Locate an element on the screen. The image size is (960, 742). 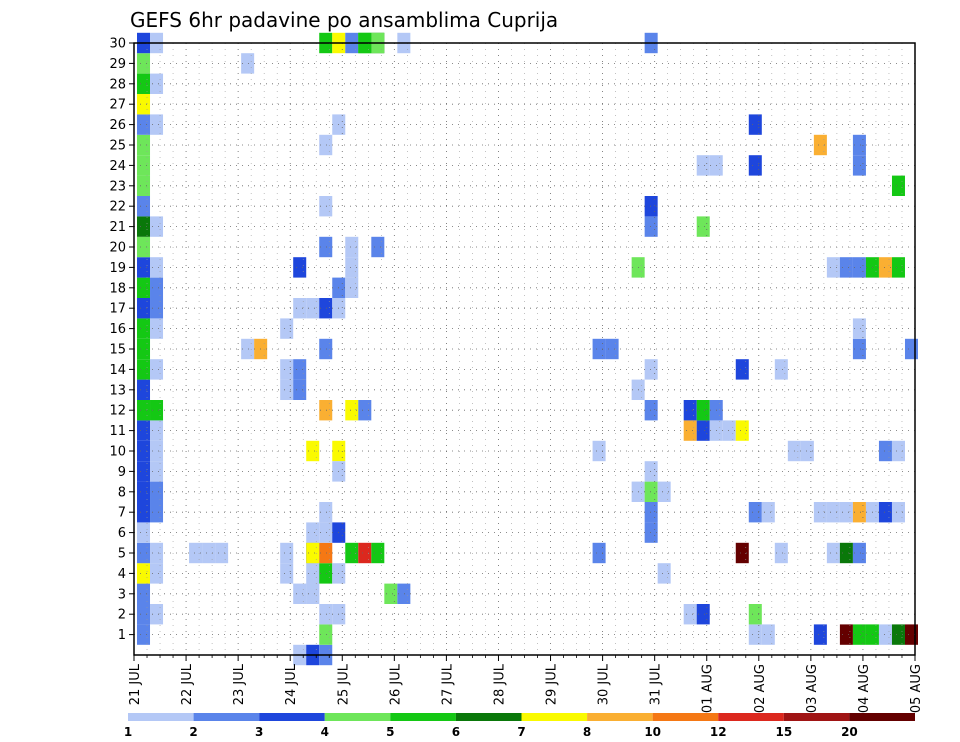
y-tick-label: 30 is located at coordinates (117, 44).